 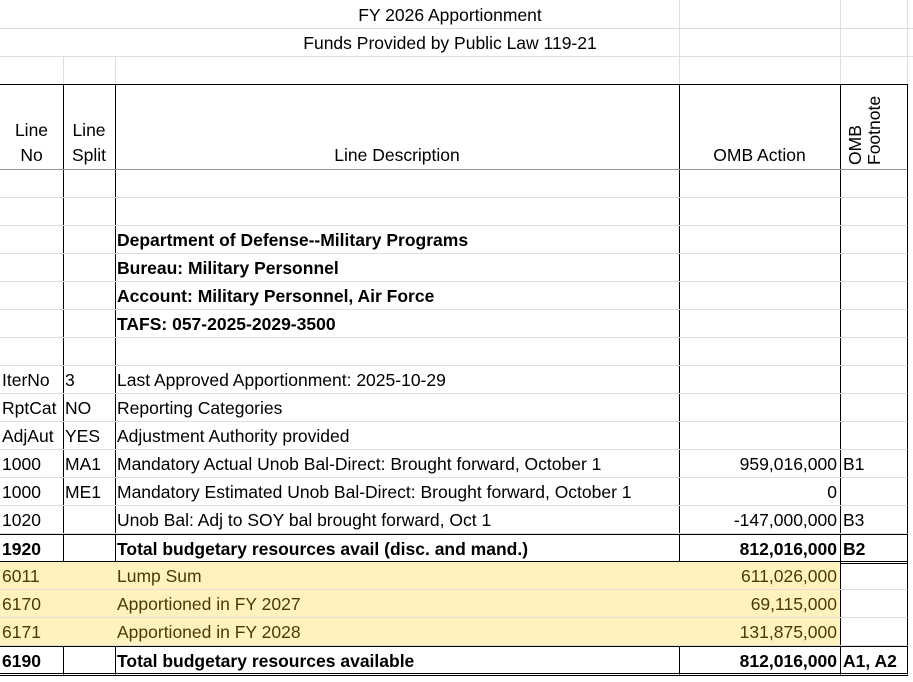 What do you see at coordinates (397, 576) in the screenshot?
I see `cell-line-description: Lump Sum` at bounding box center [397, 576].